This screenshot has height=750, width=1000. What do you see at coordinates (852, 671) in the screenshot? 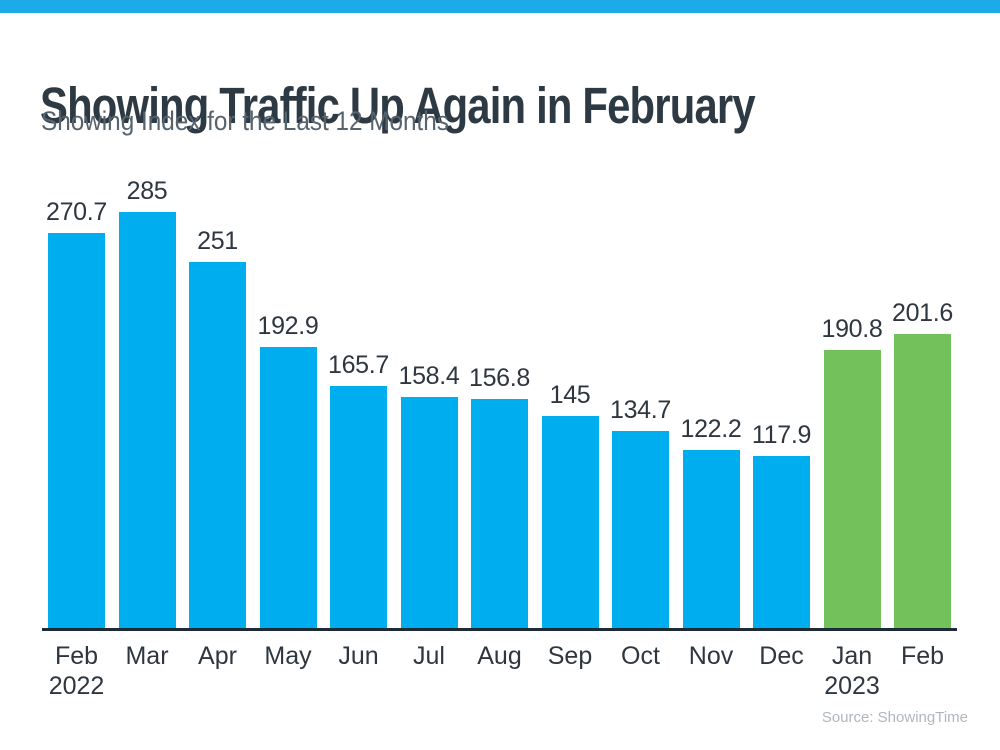
I see `x-axis-tick: Jan 2023` at bounding box center [852, 671].